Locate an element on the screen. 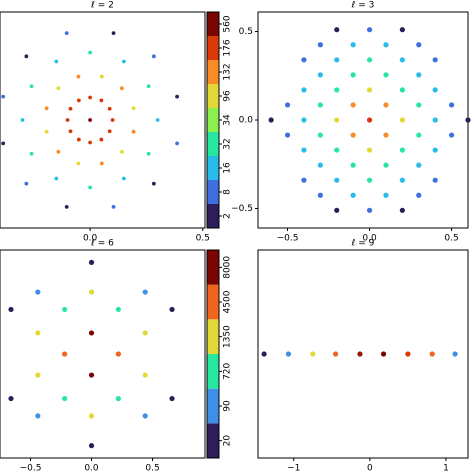  colorbar-label: 90 is located at coordinates (228, 406).